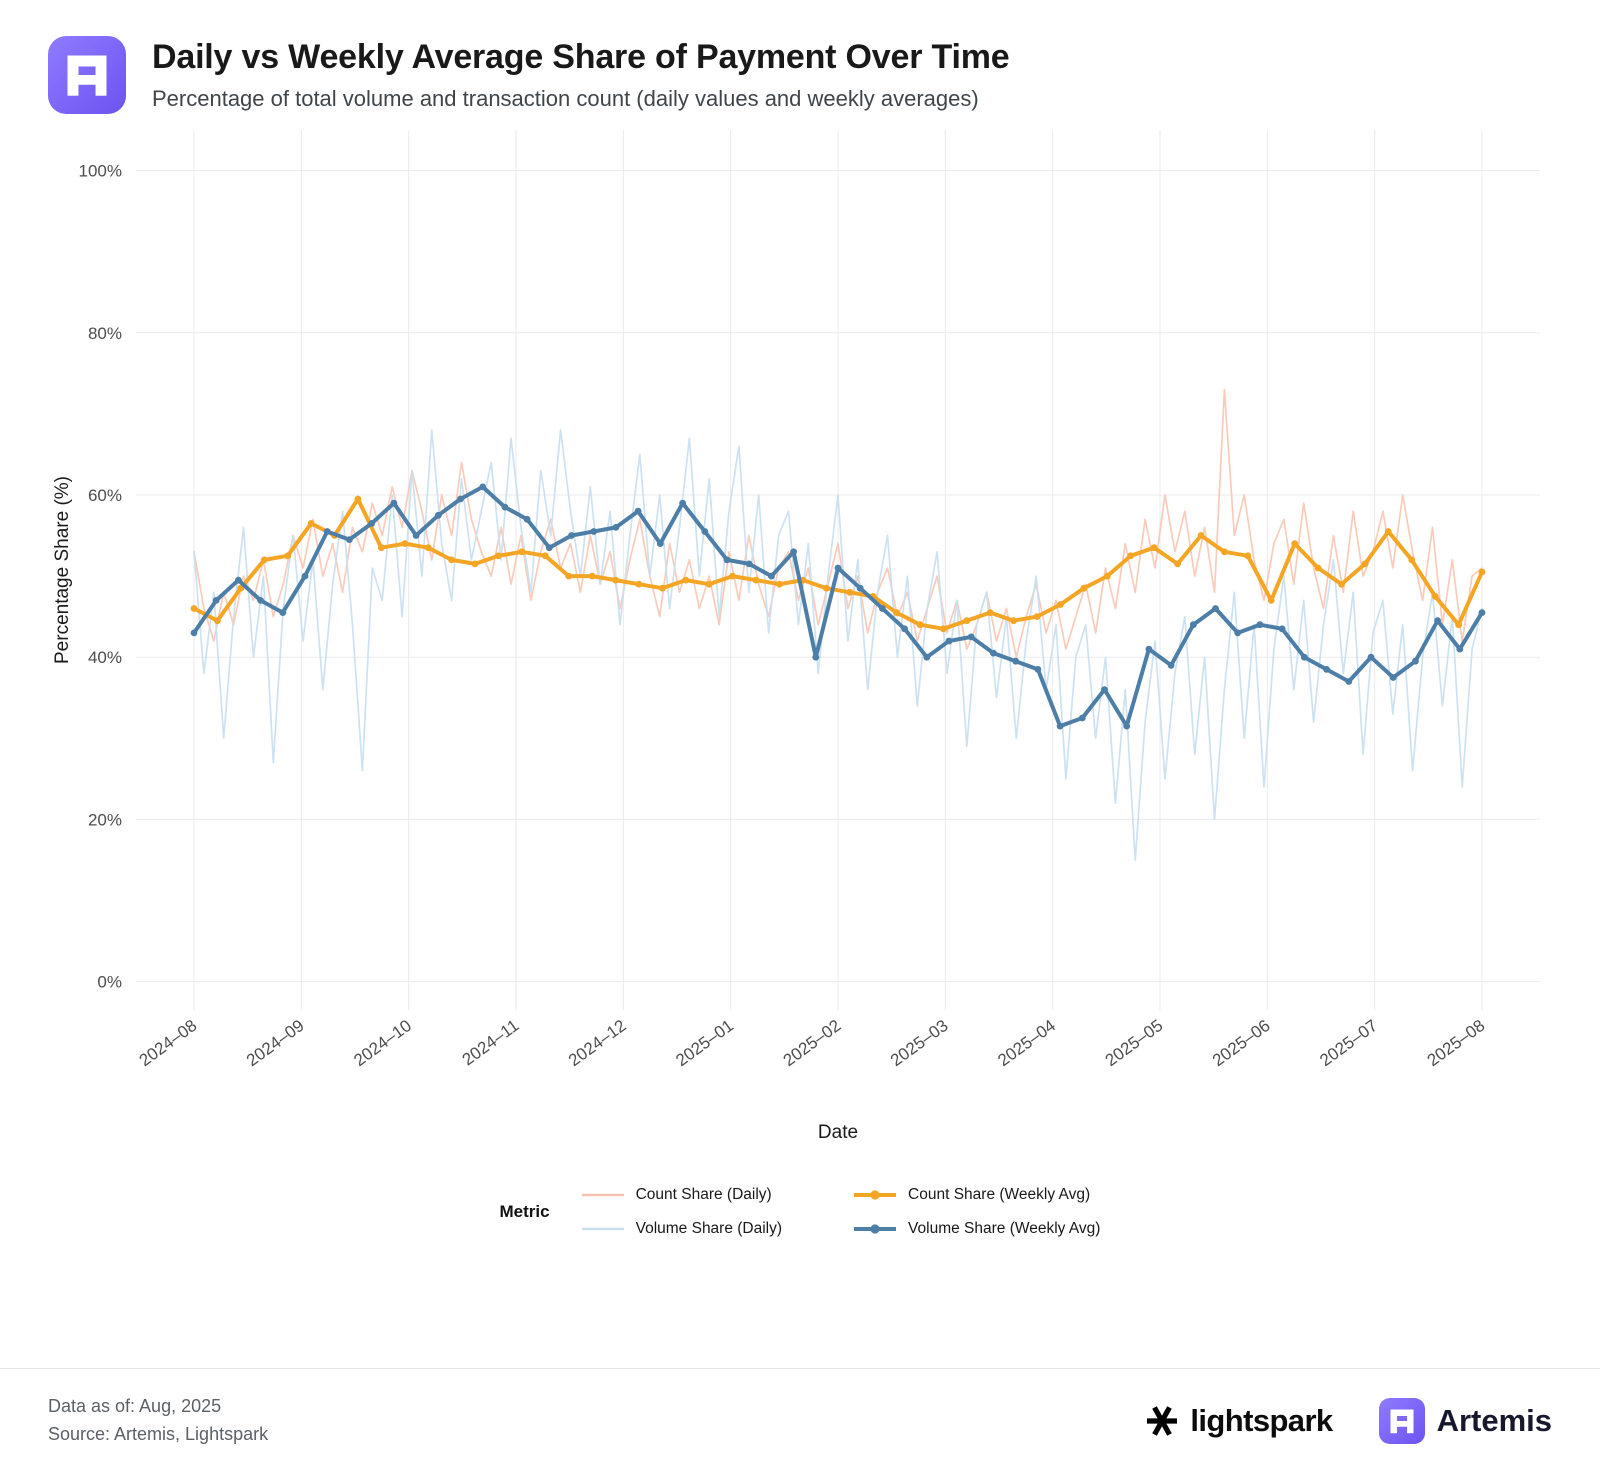 The image size is (1600, 1479). What do you see at coordinates (603, 1229) in the screenshot?
I see `volume-daily-swatch-icon` at bounding box center [603, 1229].